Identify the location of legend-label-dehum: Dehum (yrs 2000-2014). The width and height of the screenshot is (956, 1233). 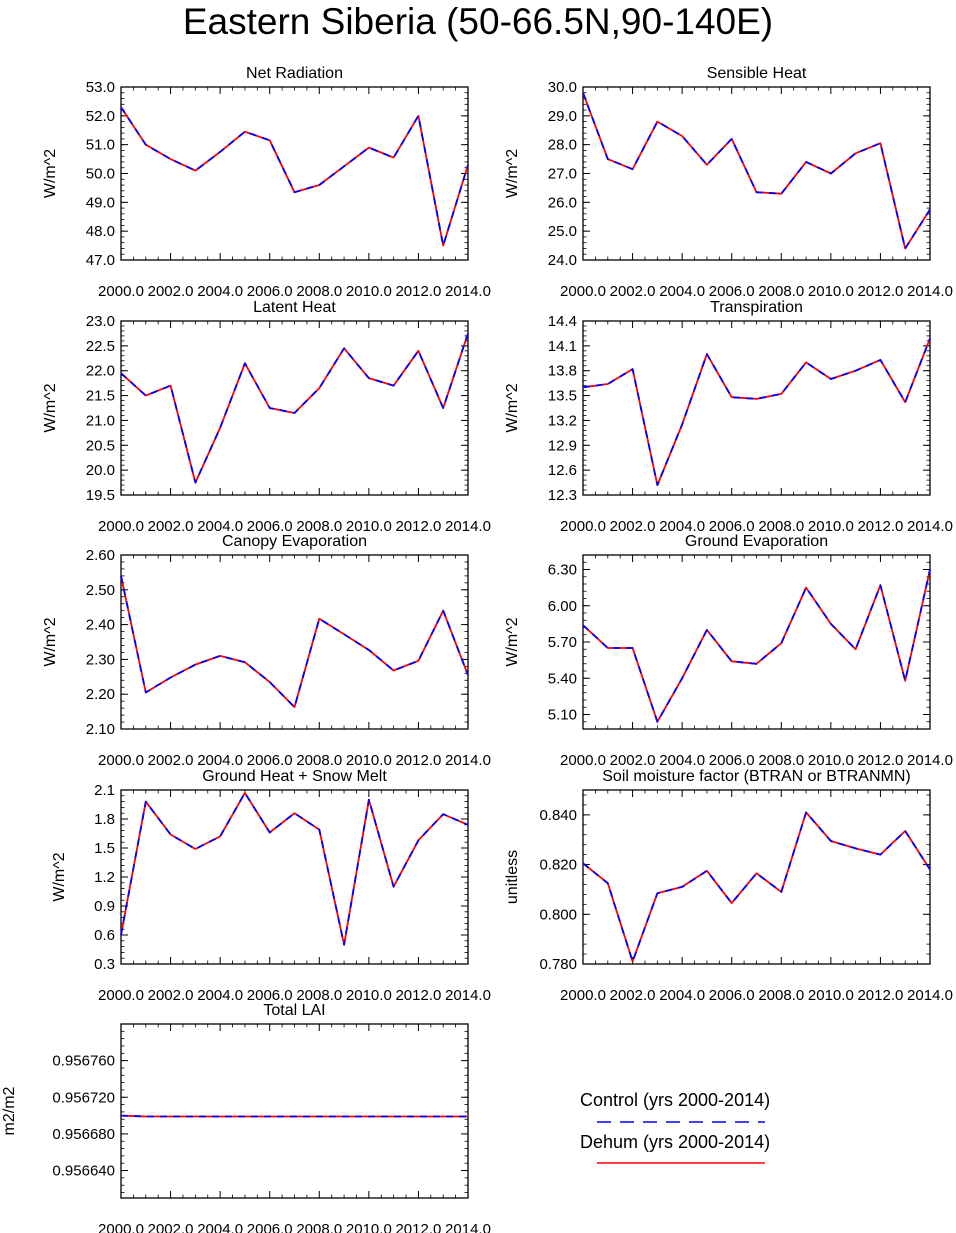
(675, 1142).